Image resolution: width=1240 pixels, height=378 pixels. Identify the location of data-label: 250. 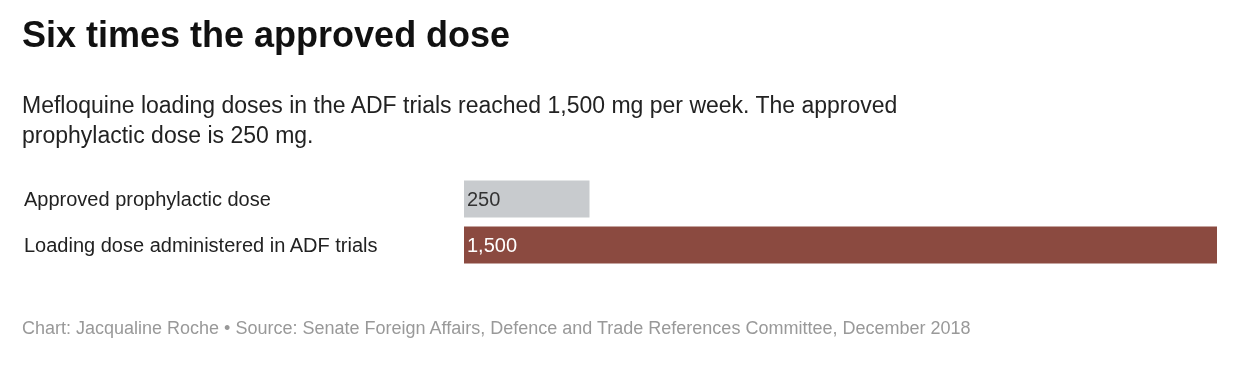
(484, 199).